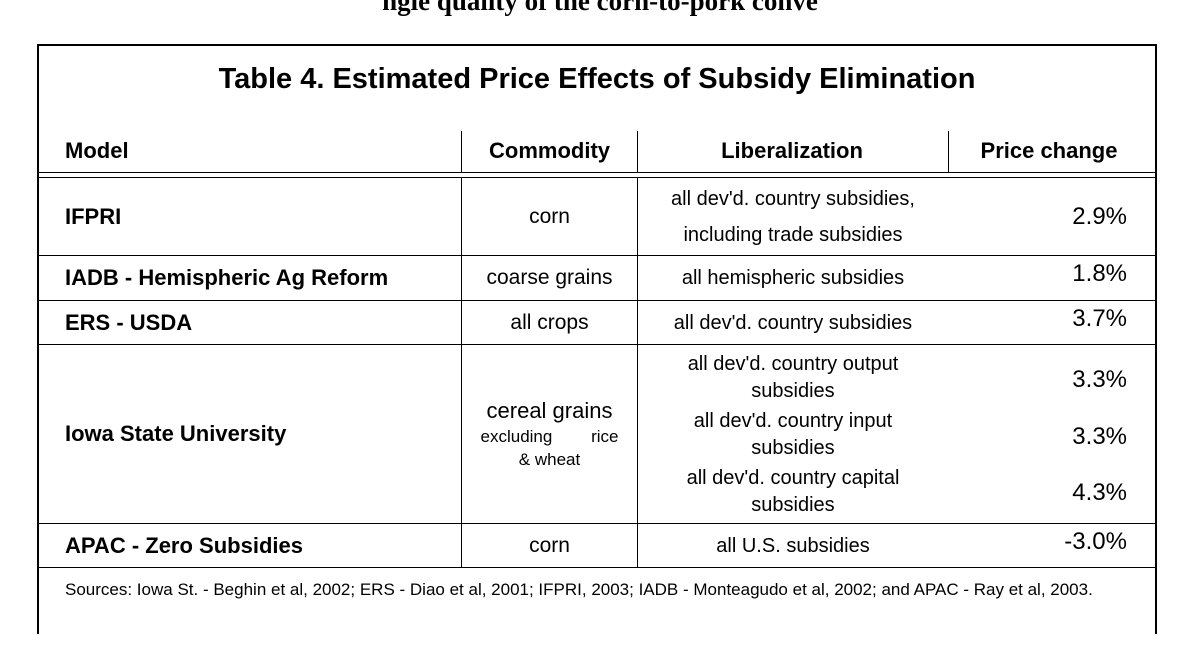  I want to click on column-header-price-change: Price change, so click(1049, 150).